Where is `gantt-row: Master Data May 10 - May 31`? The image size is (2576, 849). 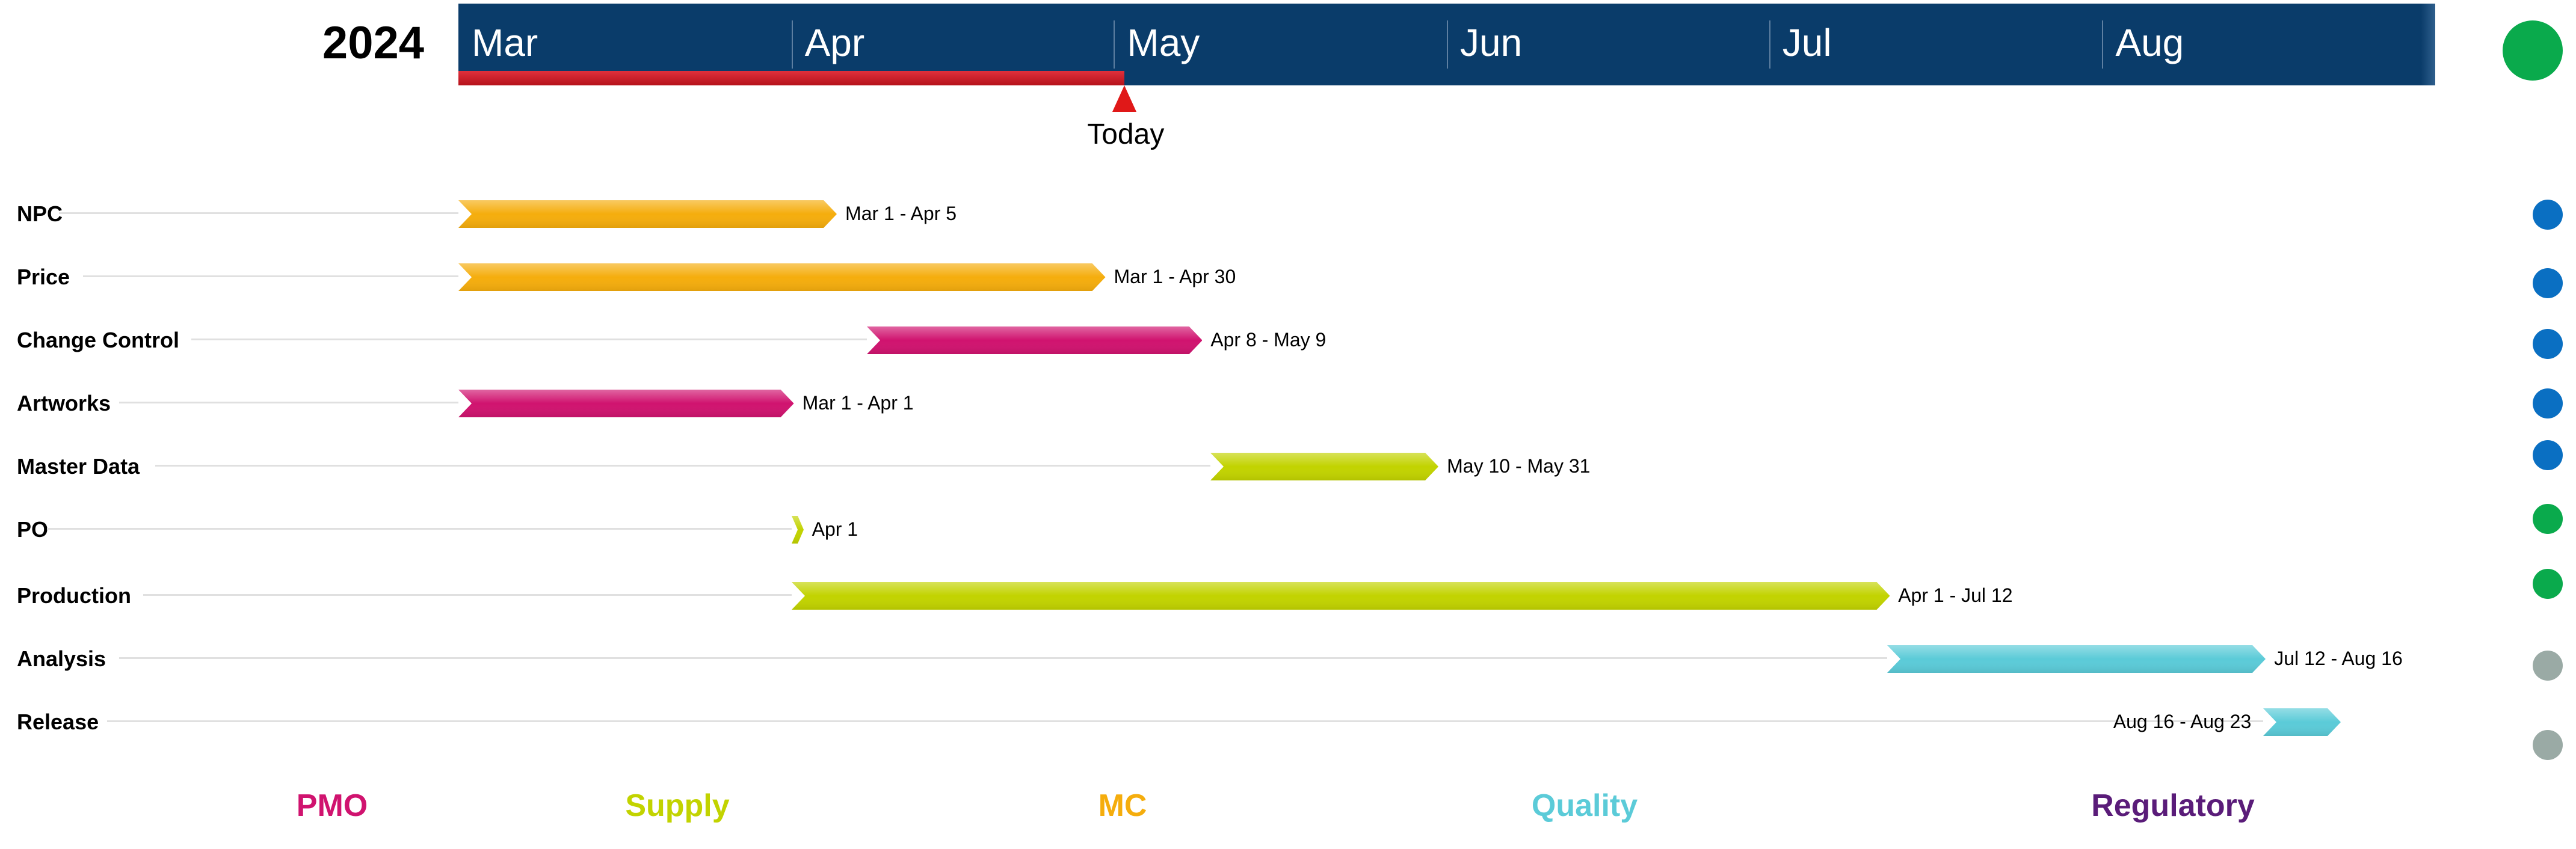
gantt-row: Master Data May 10 - May 31 is located at coordinates (1288, 466).